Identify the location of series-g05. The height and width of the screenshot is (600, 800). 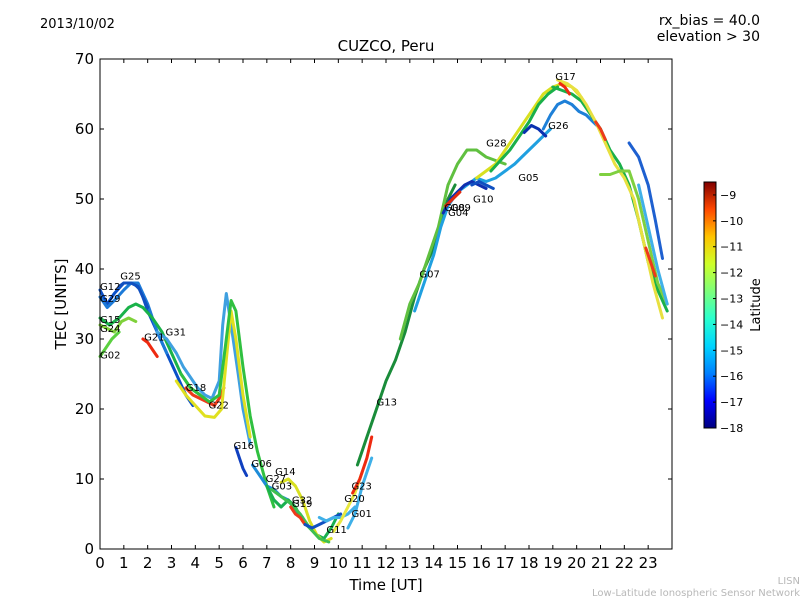
(227, 404).